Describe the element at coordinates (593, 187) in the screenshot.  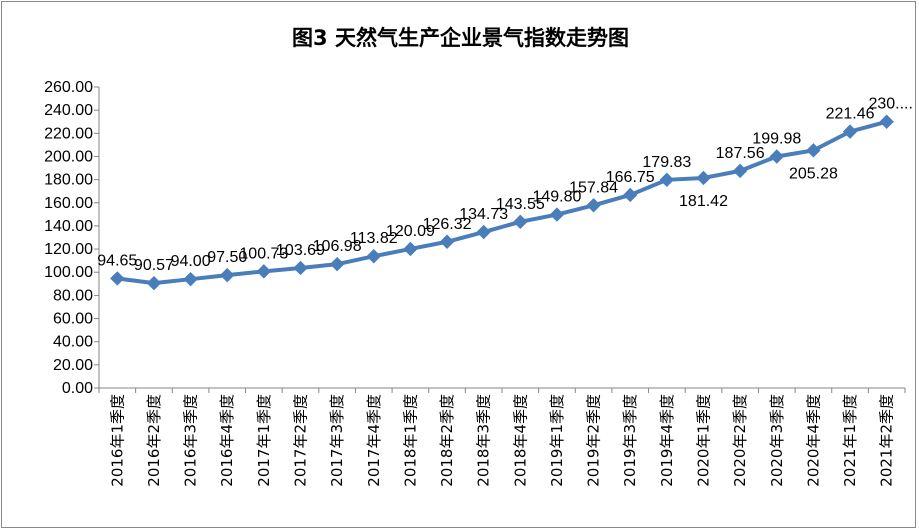
I see `data-label: 157.84` at that location.